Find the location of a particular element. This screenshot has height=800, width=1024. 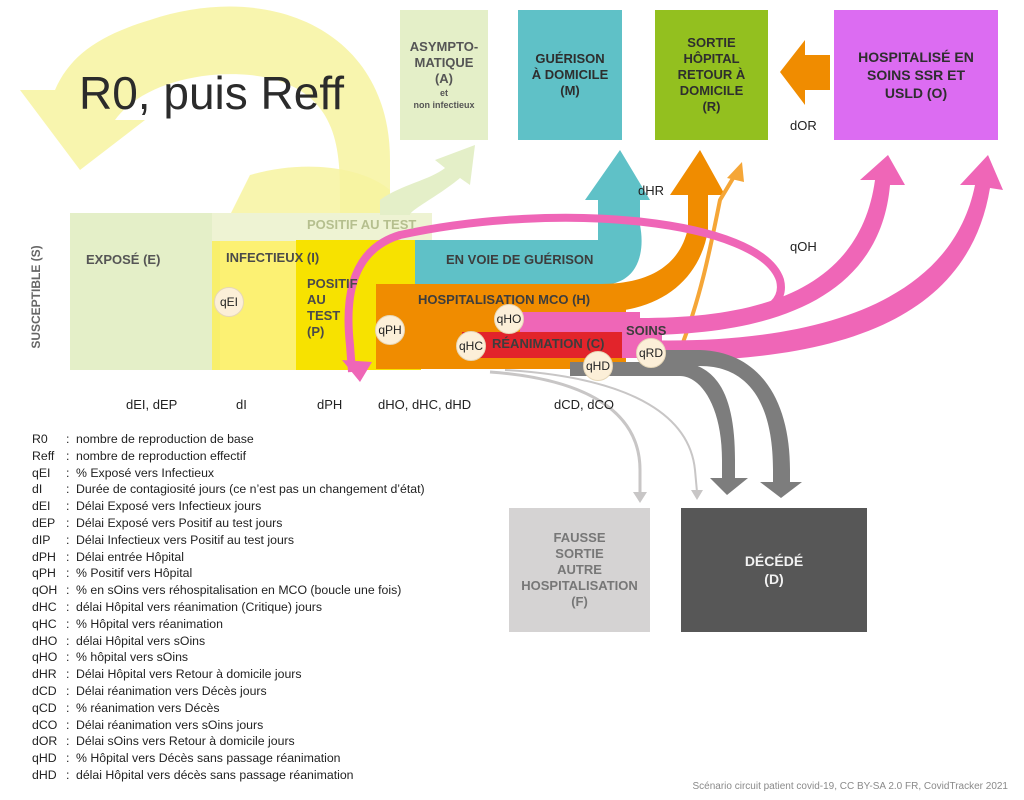

reanimation-label: RÉANIMATION (C) is located at coordinates (548, 343).